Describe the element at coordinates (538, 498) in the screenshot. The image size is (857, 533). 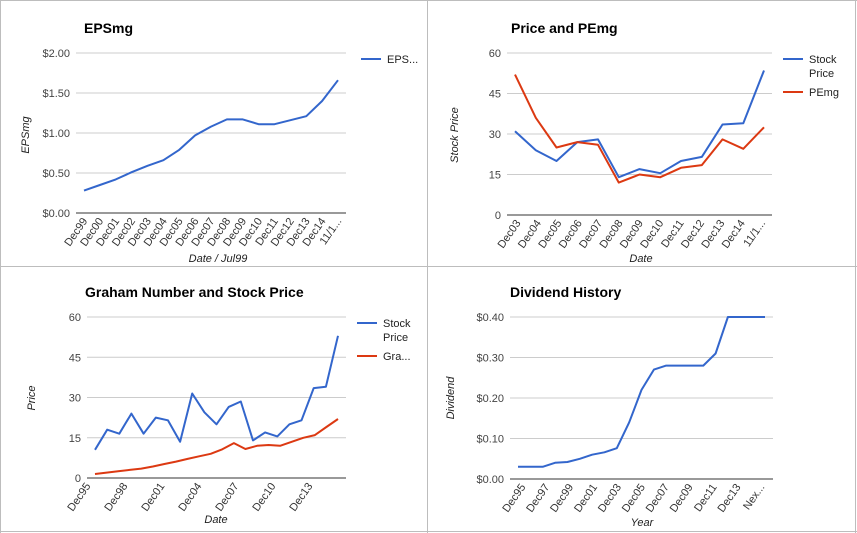
I see `x-tick-label: Dec97` at that location.